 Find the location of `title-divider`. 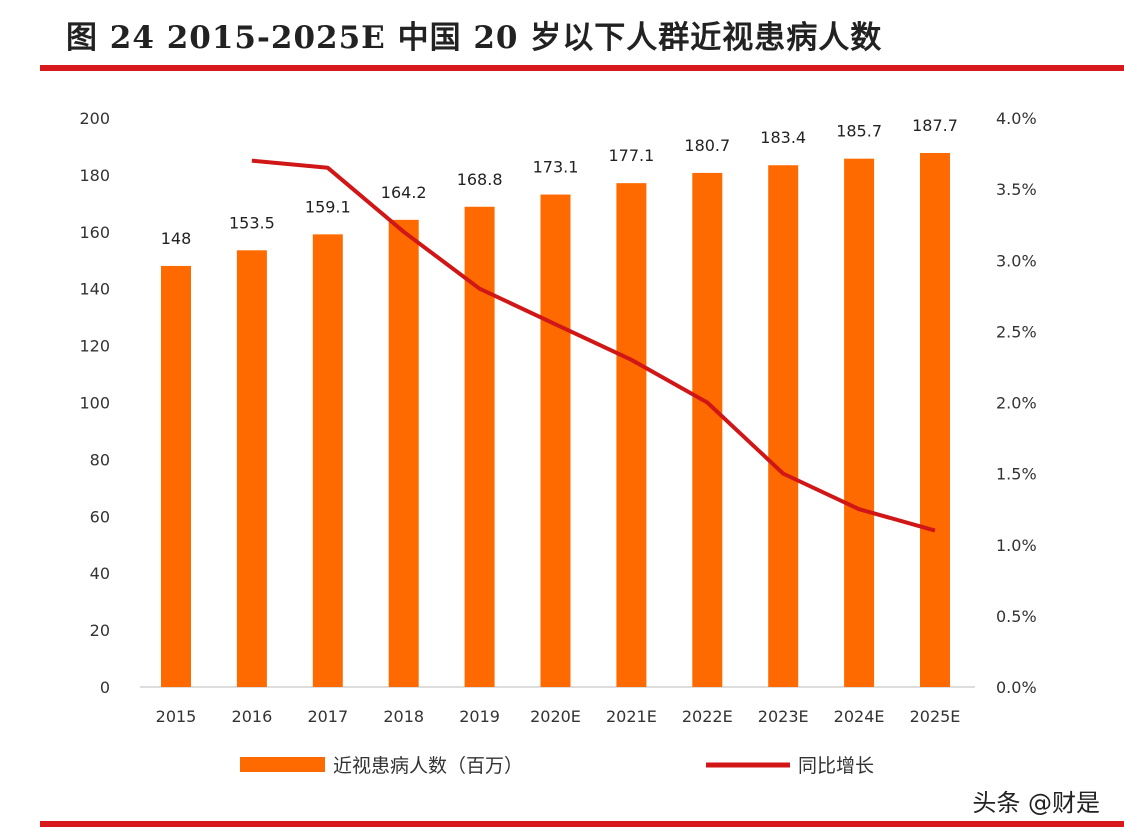

title-divider is located at coordinates (582, 68).